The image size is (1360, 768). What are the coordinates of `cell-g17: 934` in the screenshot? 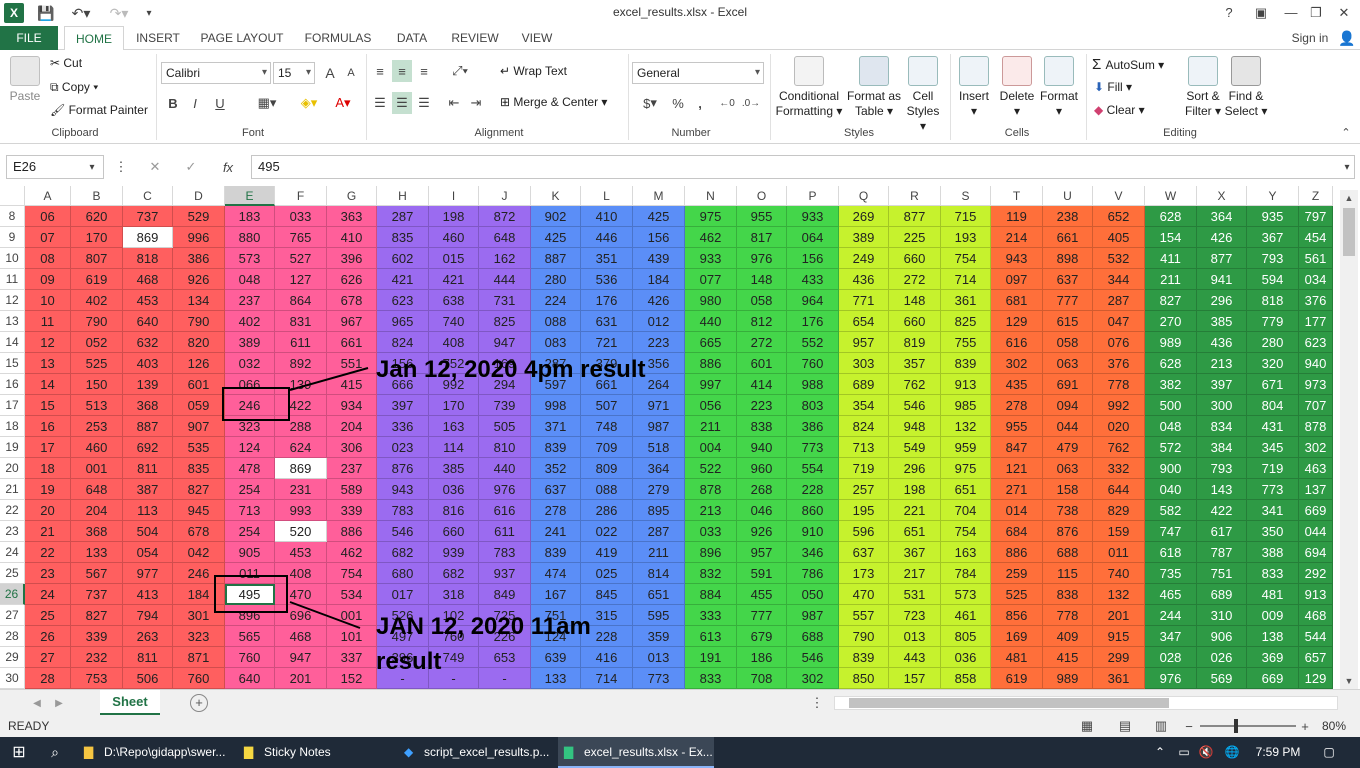 It's located at (352, 405).